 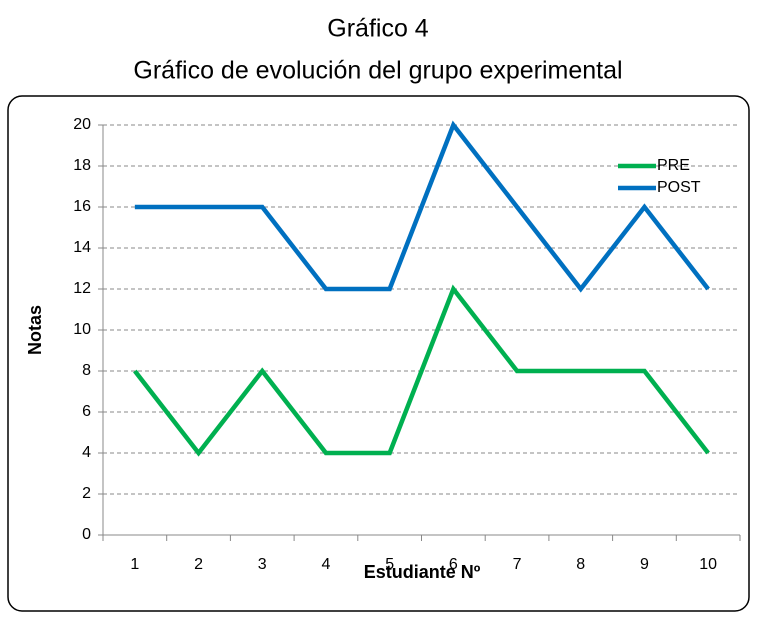 What do you see at coordinates (82, 206) in the screenshot?
I see `y-tick-label: 16` at bounding box center [82, 206].